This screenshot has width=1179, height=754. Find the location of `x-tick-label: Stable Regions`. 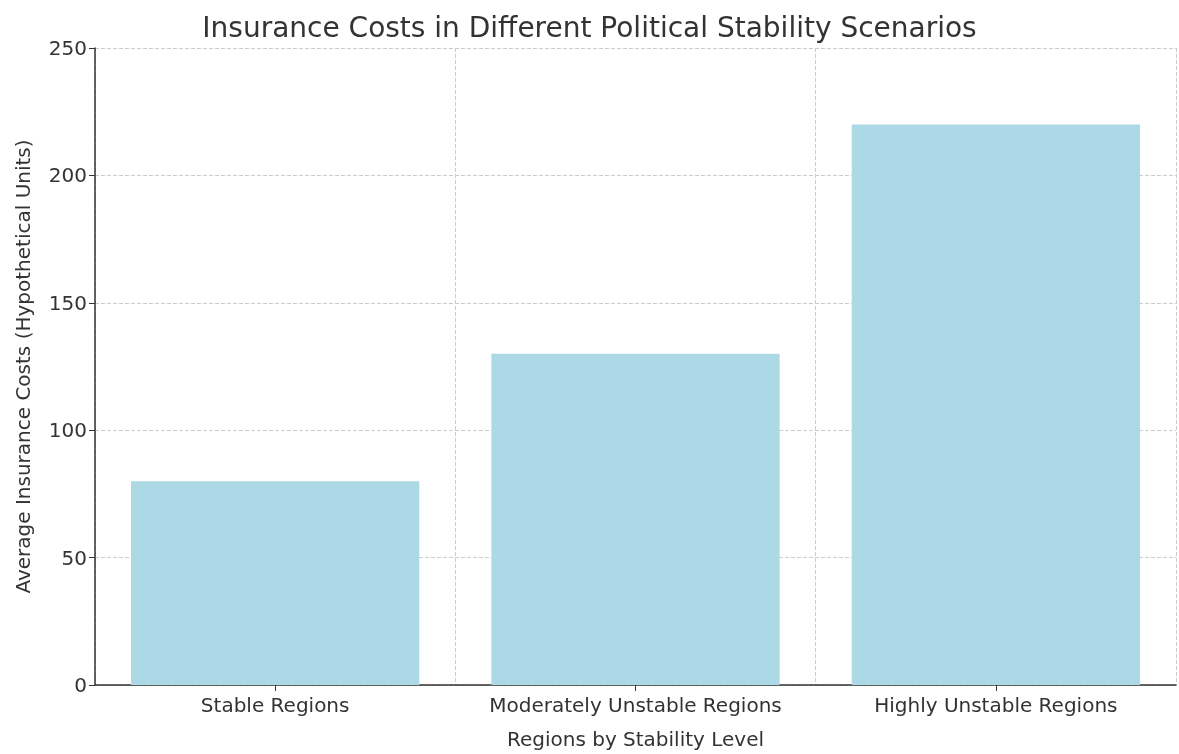

x-tick-label: Stable Regions is located at coordinates (275, 705).